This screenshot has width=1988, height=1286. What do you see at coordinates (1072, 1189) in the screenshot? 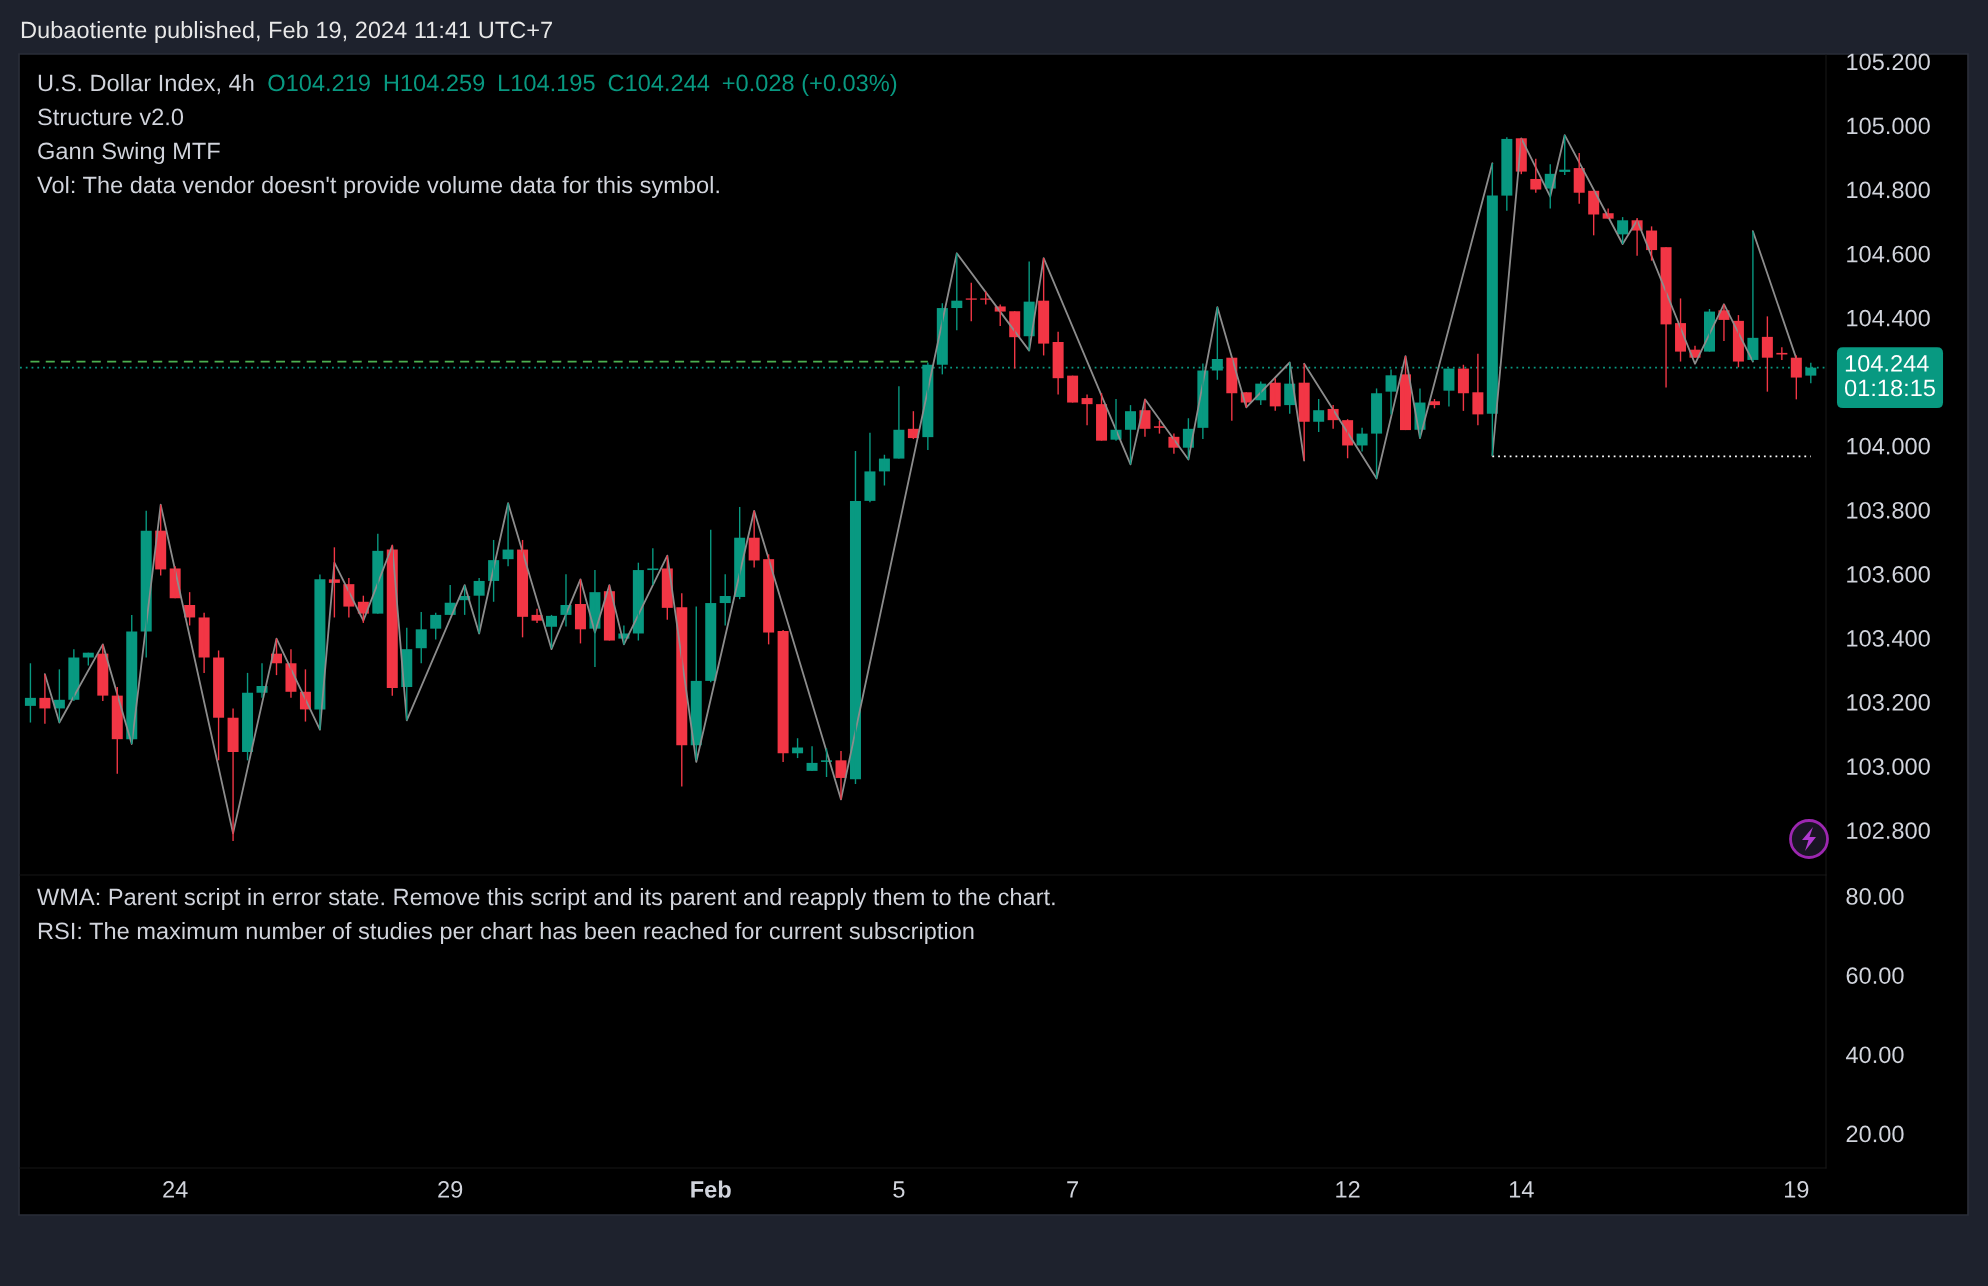
I see `x-tick-label: 7` at bounding box center [1072, 1189].